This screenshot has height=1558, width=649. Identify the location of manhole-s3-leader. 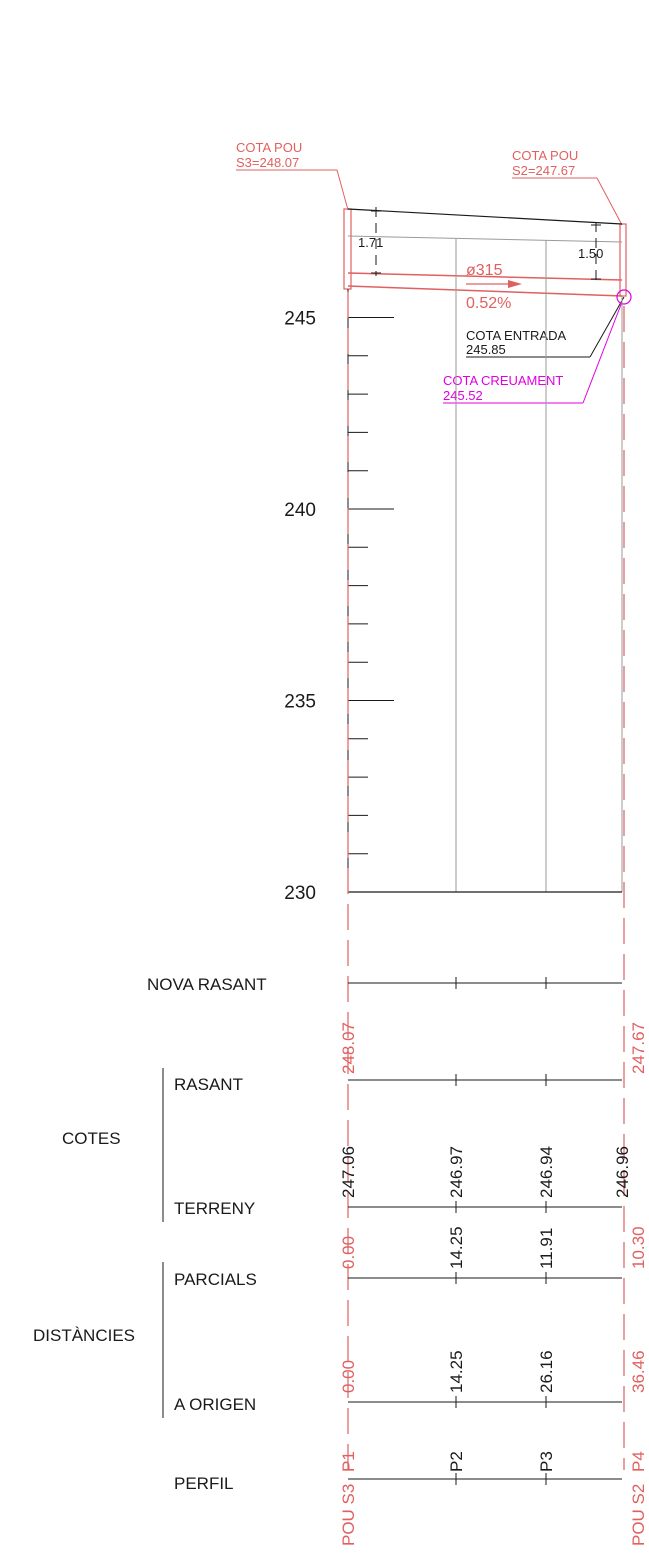
(342, 190).